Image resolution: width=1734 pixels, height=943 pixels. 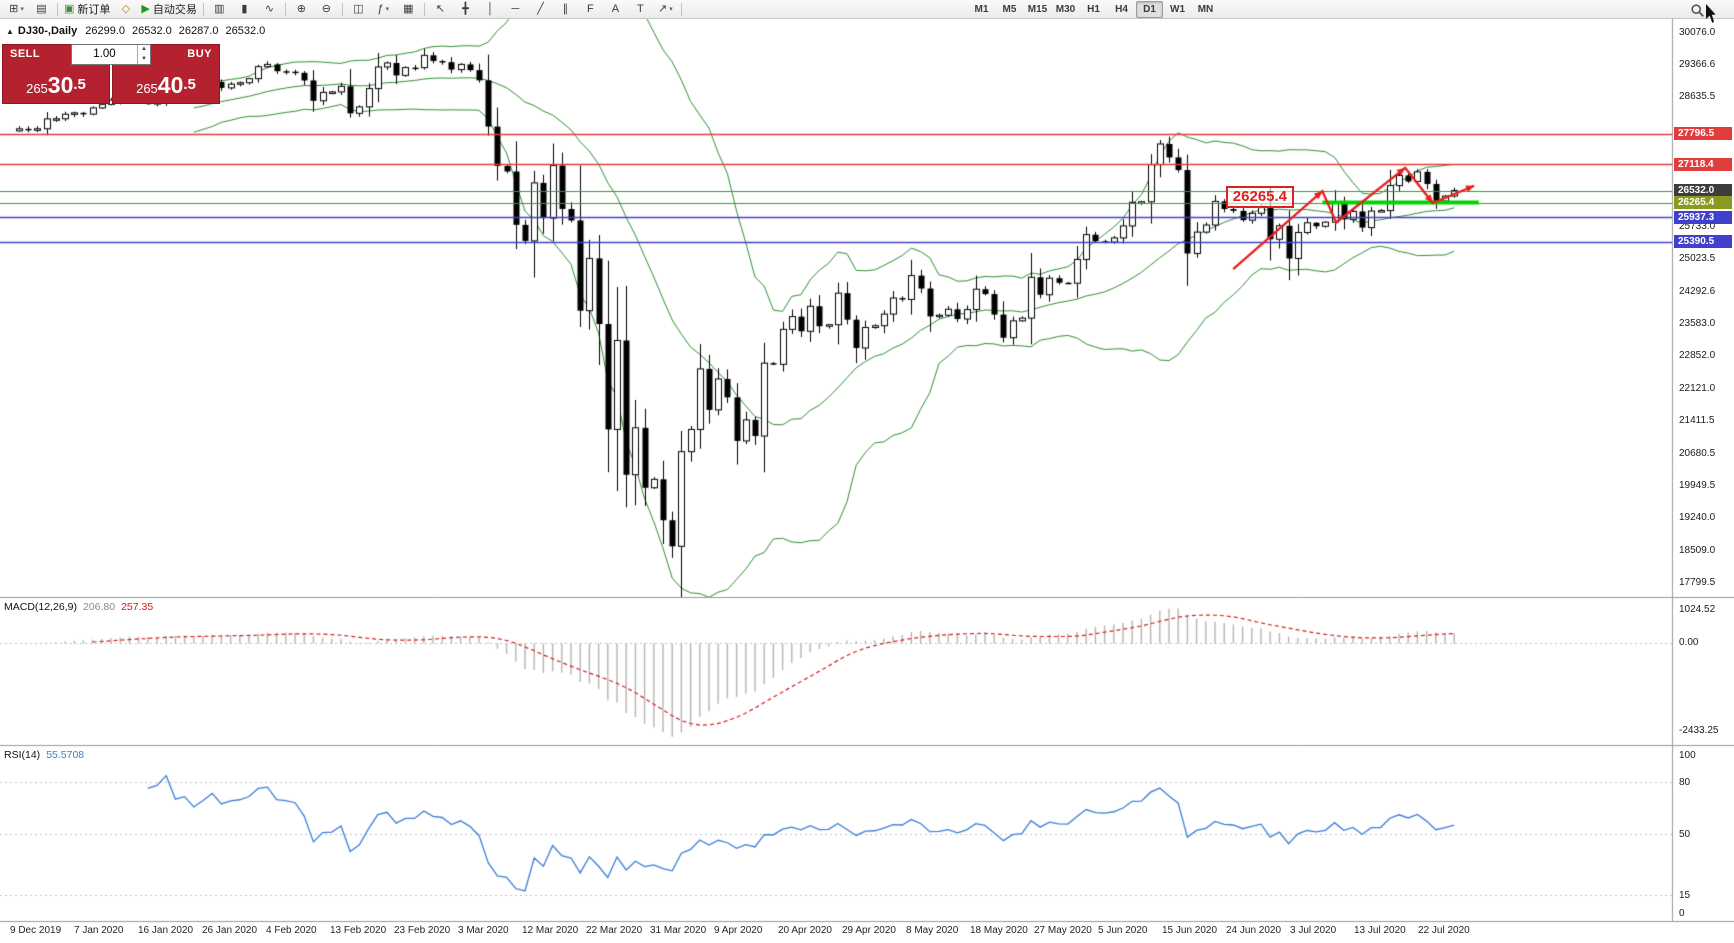 What do you see at coordinates (126, 8) in the screenshot?
I see `metaeditor-button: ◇` at bounding box center [126, 8].